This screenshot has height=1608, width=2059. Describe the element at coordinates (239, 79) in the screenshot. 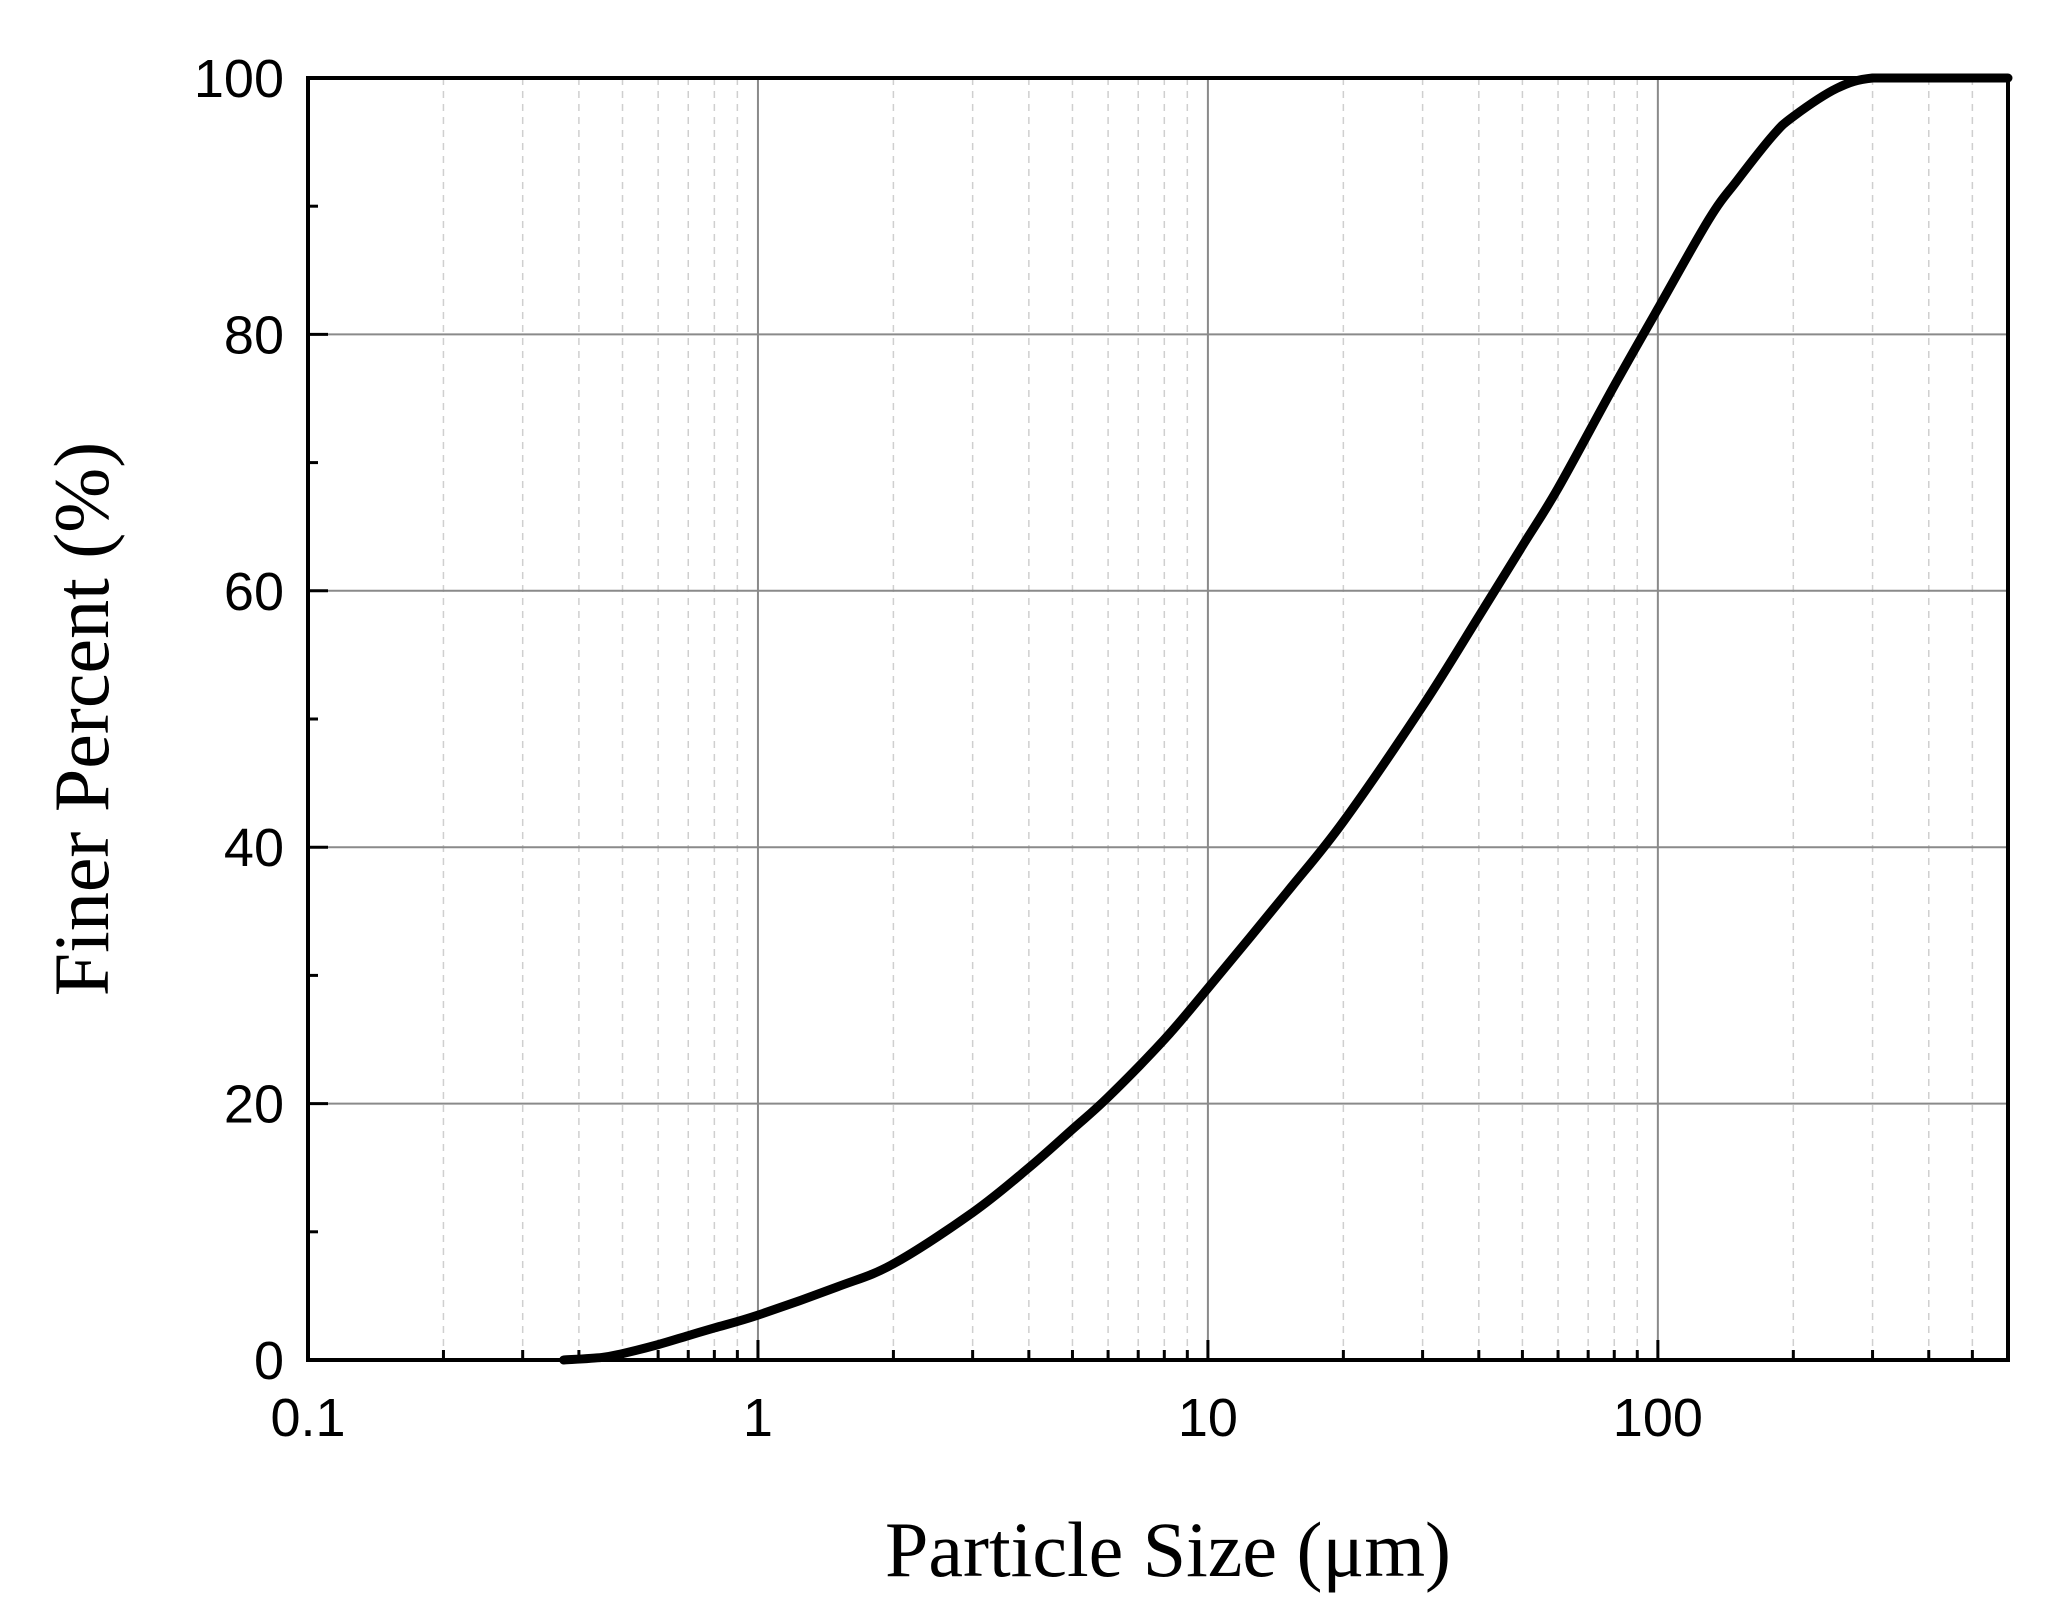

I see `y-tick-label: 100` at that location.